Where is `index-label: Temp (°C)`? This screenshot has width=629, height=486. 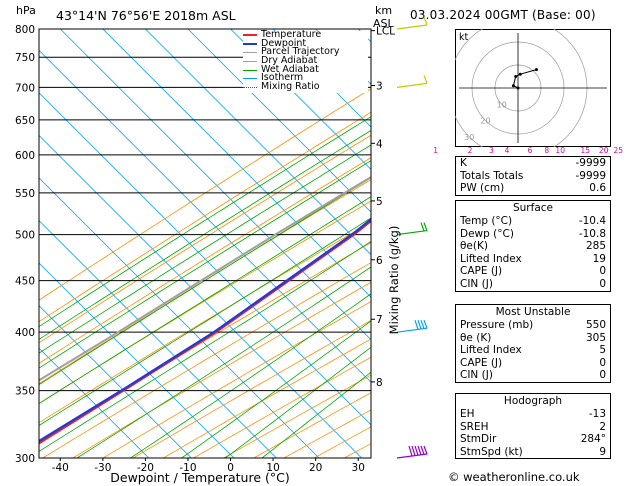
index-label: Temp (°C) is located at coordinates (486, 221).